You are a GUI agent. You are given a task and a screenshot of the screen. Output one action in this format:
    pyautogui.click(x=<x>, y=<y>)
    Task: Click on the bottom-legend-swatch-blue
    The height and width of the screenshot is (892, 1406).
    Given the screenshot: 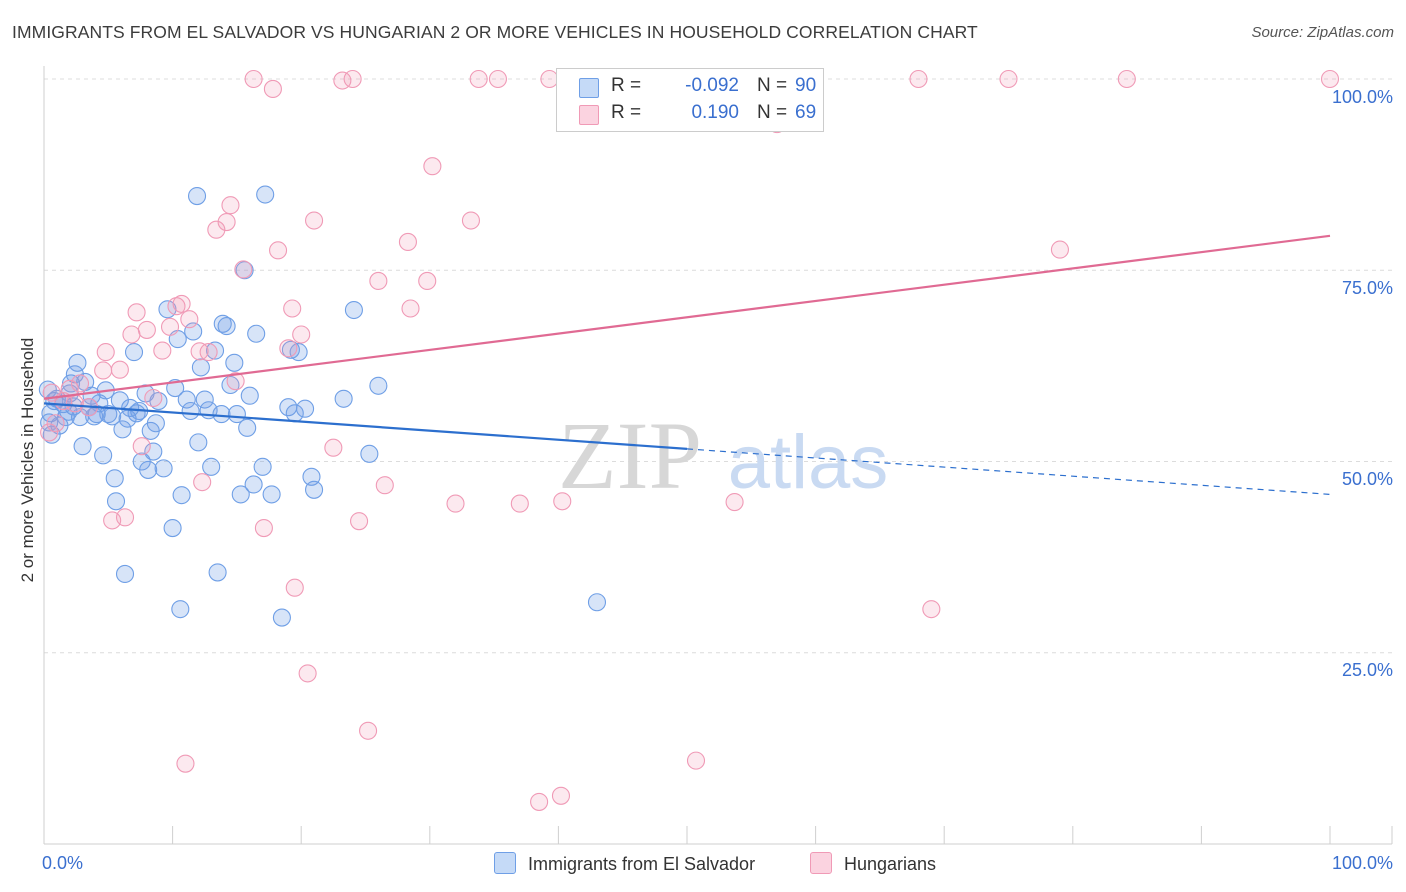 What is the action you would take?
    pyautogui.click(x=505, y=863)
    